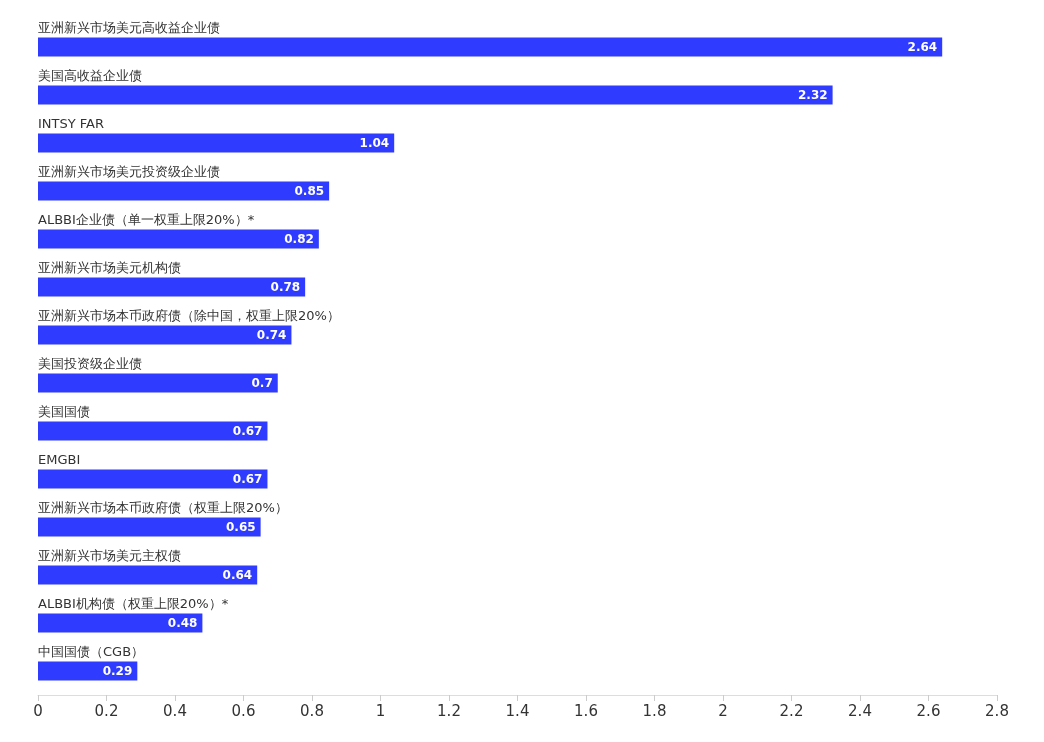 Image resolution: width=1044 pixels, height=742 pixels. I want to click on x-tick-label: 1.2, so click(449, 710).